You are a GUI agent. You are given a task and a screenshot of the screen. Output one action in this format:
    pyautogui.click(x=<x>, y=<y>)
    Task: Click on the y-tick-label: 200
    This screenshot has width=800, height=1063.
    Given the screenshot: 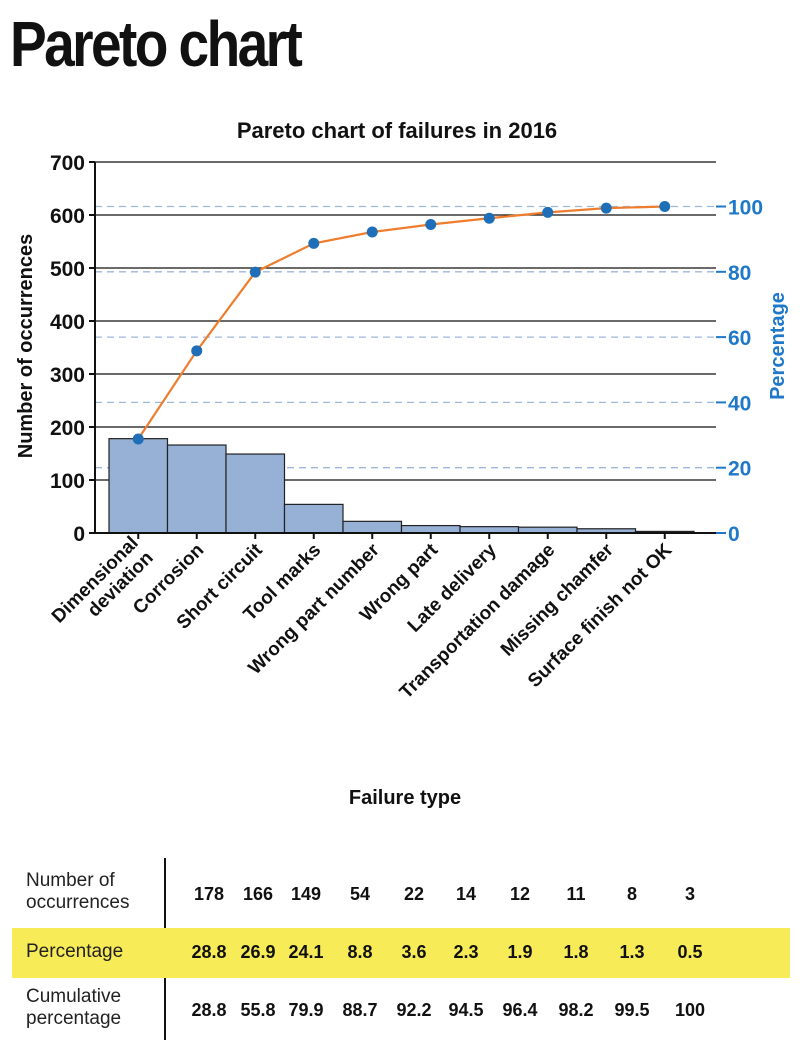 What is the action you would take?
    pyautogui.click(x=67, y=428)
    